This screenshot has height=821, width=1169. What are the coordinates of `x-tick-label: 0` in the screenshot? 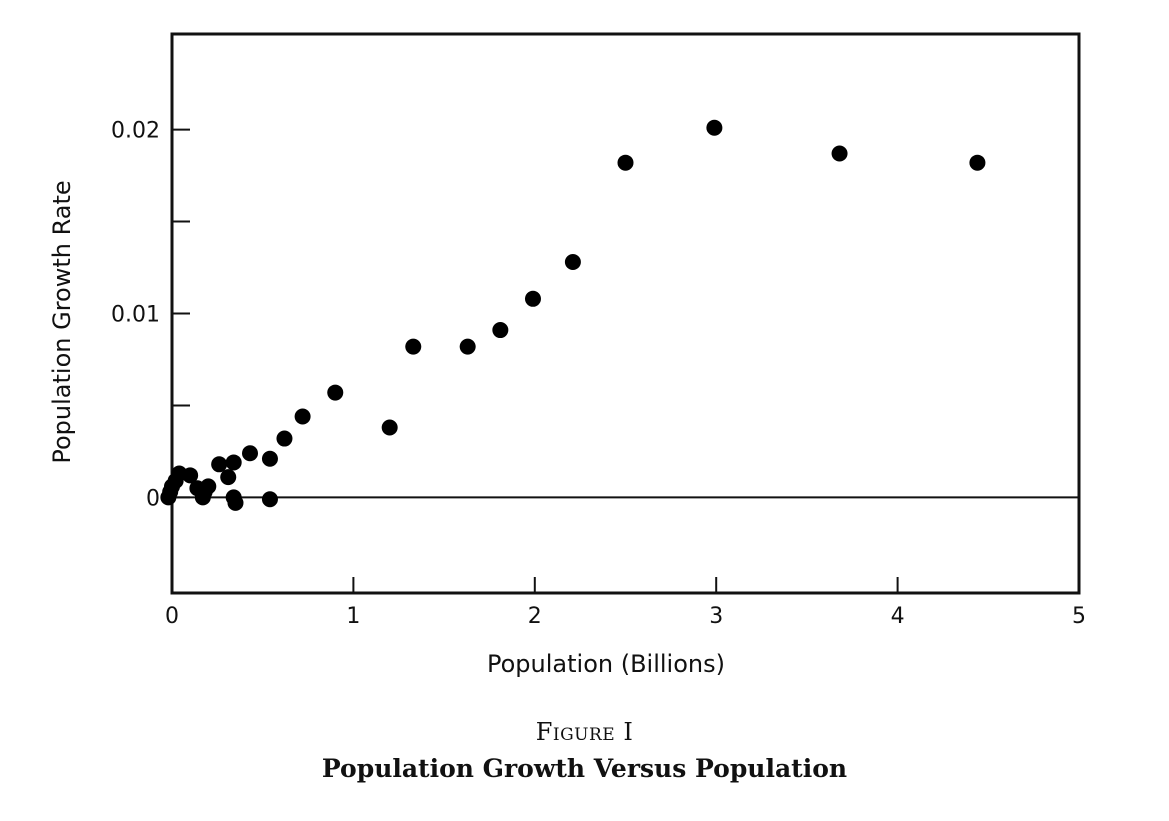 It's located at (172, 616).